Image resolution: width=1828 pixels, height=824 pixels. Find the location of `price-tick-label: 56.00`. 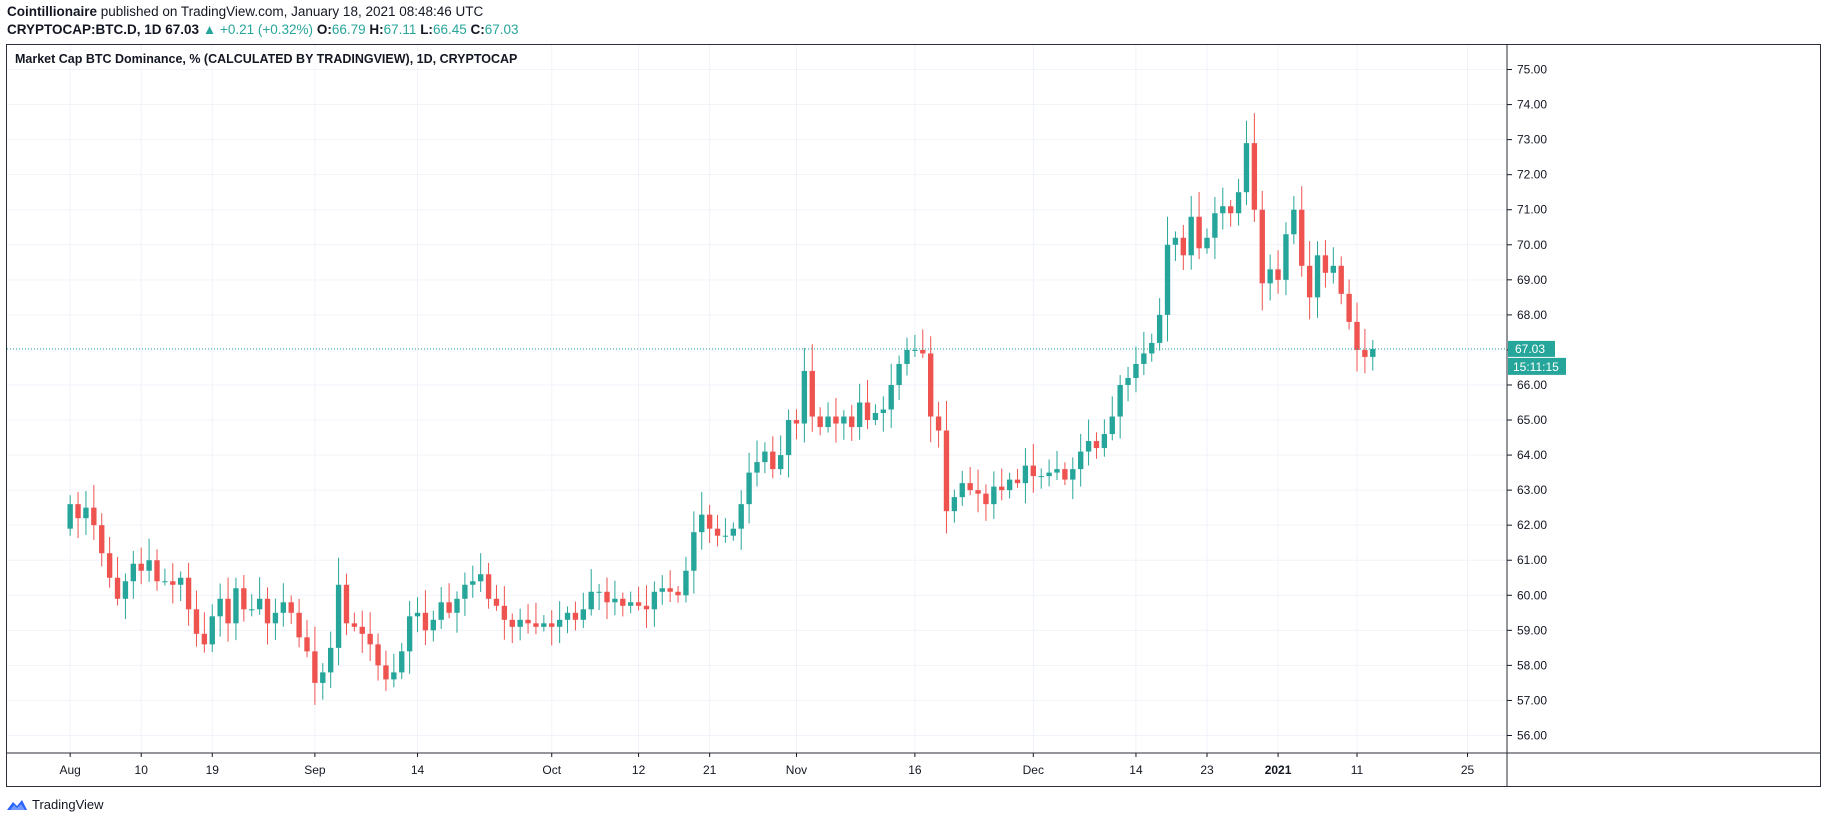

price-tick-label: 56.00 is located at coordinates (1532, 735).